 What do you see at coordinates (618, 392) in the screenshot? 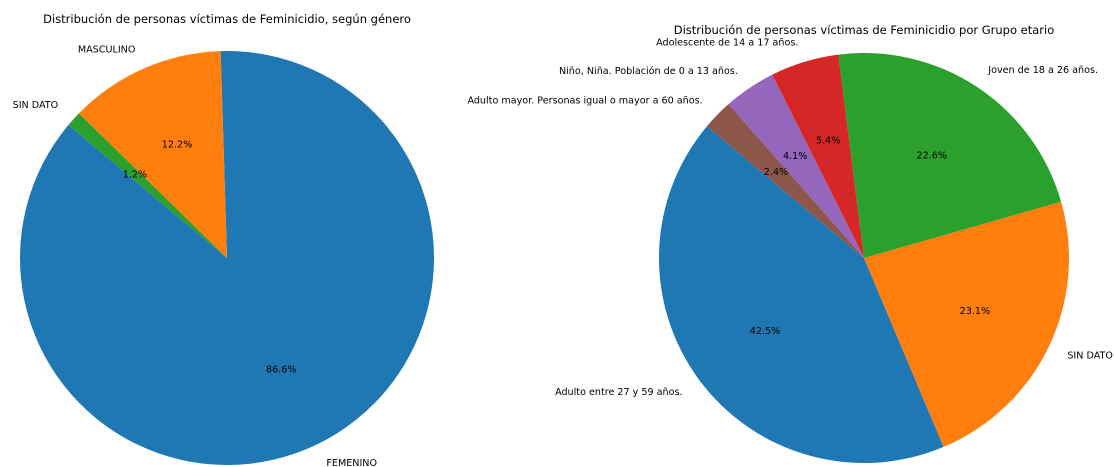
I see `pie-slice-label-adulto-entre-27-y-59-anos: Adulto entre 27 y 59 años.` at bounding box center [618, 392].